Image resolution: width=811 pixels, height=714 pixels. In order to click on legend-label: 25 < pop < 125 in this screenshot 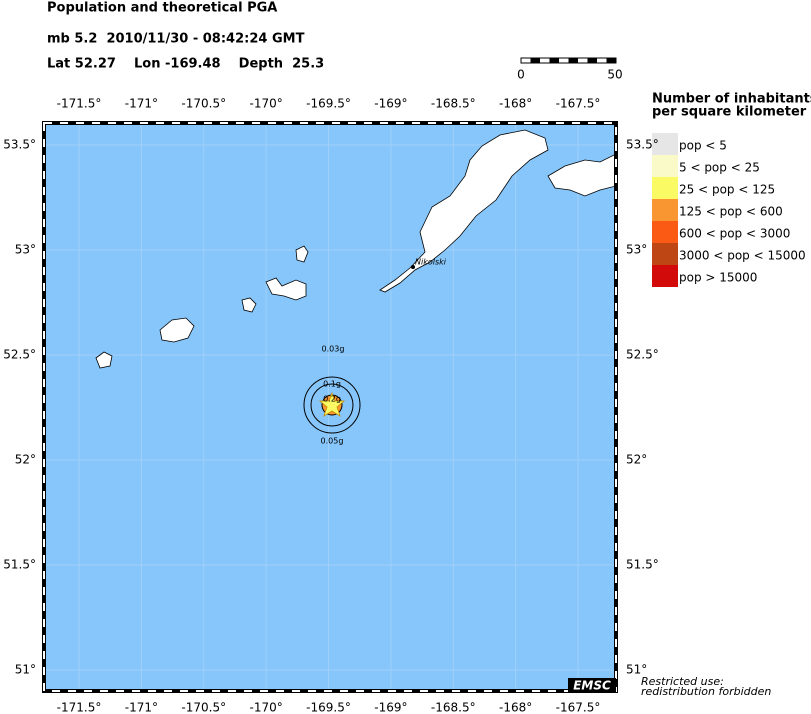, I will do `click(727, 190)`.